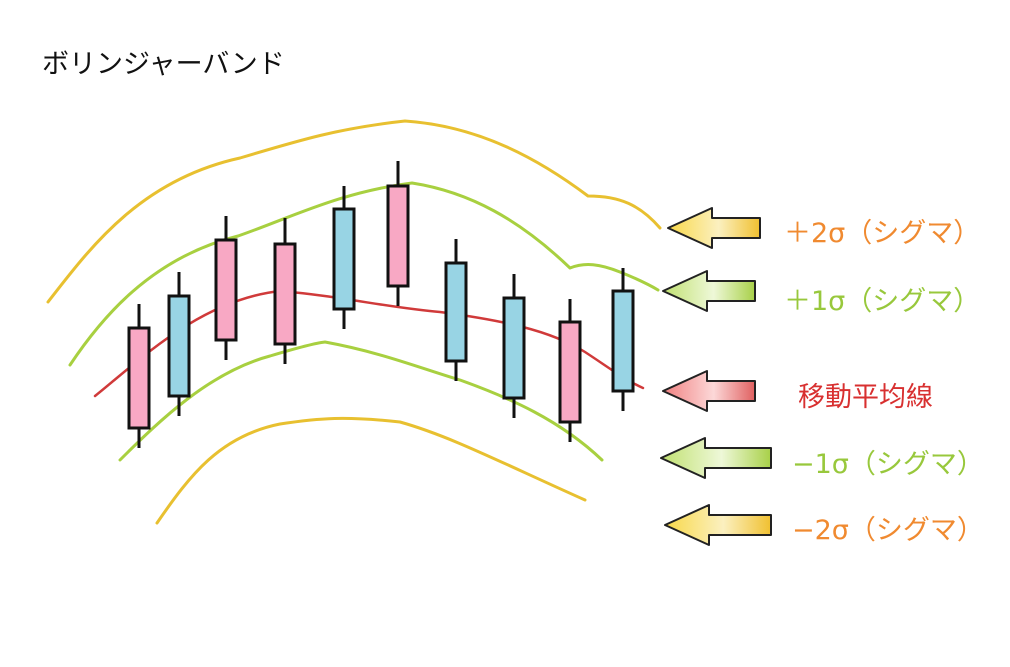  What do you see at coordinates (709, 291) in the screenshot?
I see `arrow-plus1sigma-icon` at bounding box center [709, 291].